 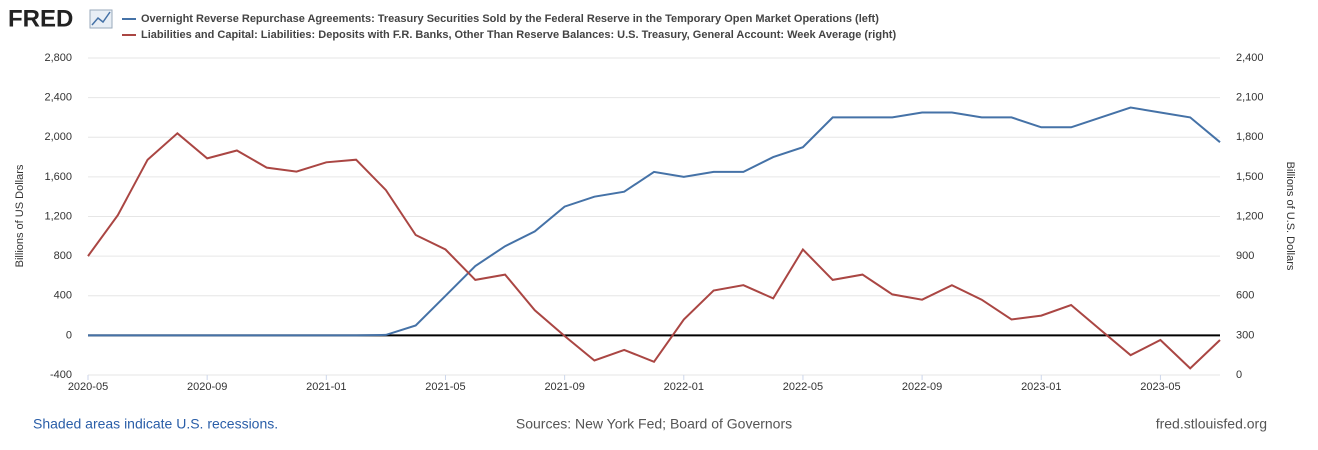 I want to click on logo-icon, so click(x=101, y=19).